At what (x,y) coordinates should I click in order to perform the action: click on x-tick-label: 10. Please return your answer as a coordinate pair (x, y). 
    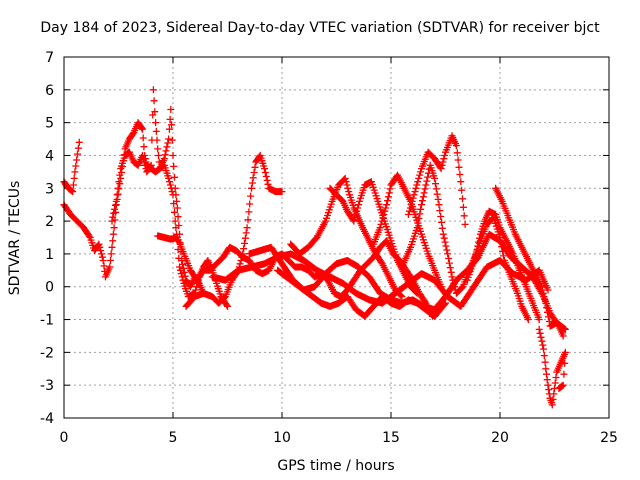
    Looking at the image, I should click on (282, 438).